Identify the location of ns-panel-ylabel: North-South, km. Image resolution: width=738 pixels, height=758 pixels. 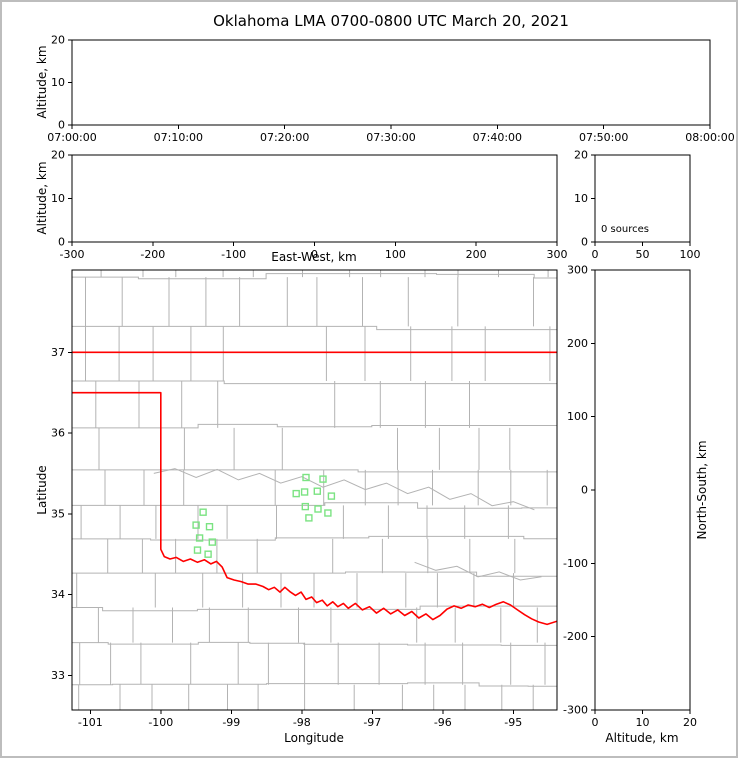
(702, 490).